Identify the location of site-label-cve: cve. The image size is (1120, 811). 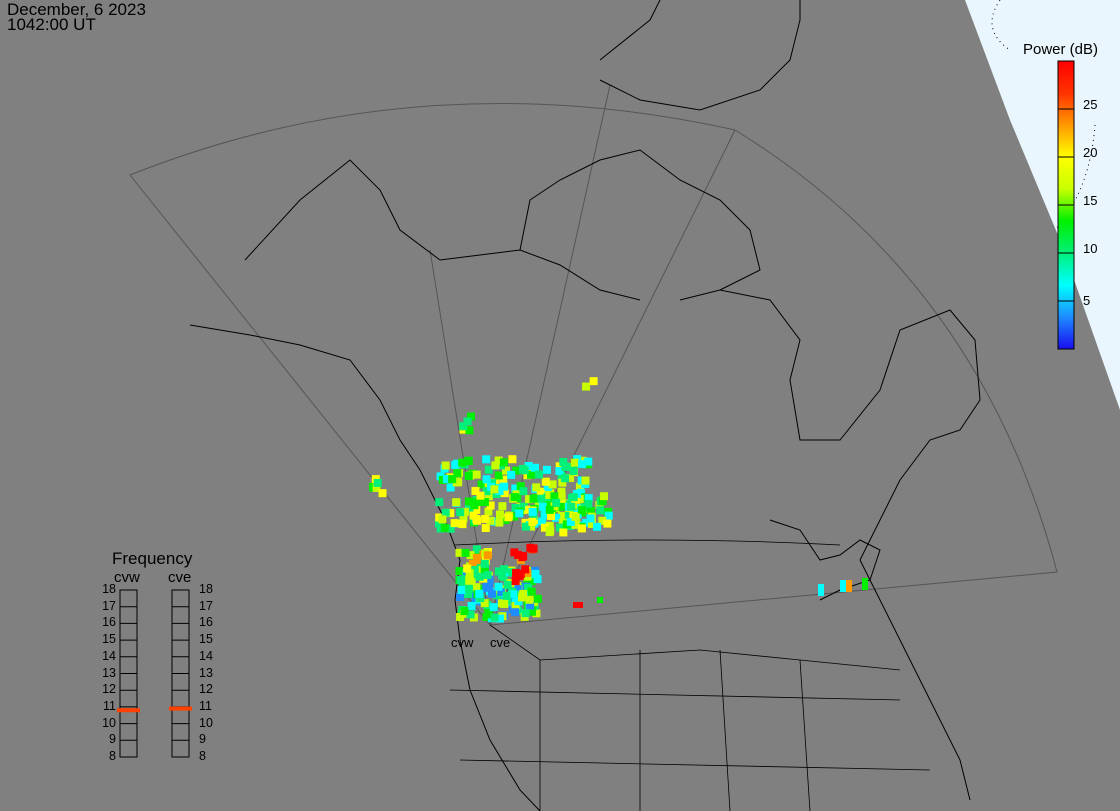
(500, 642).